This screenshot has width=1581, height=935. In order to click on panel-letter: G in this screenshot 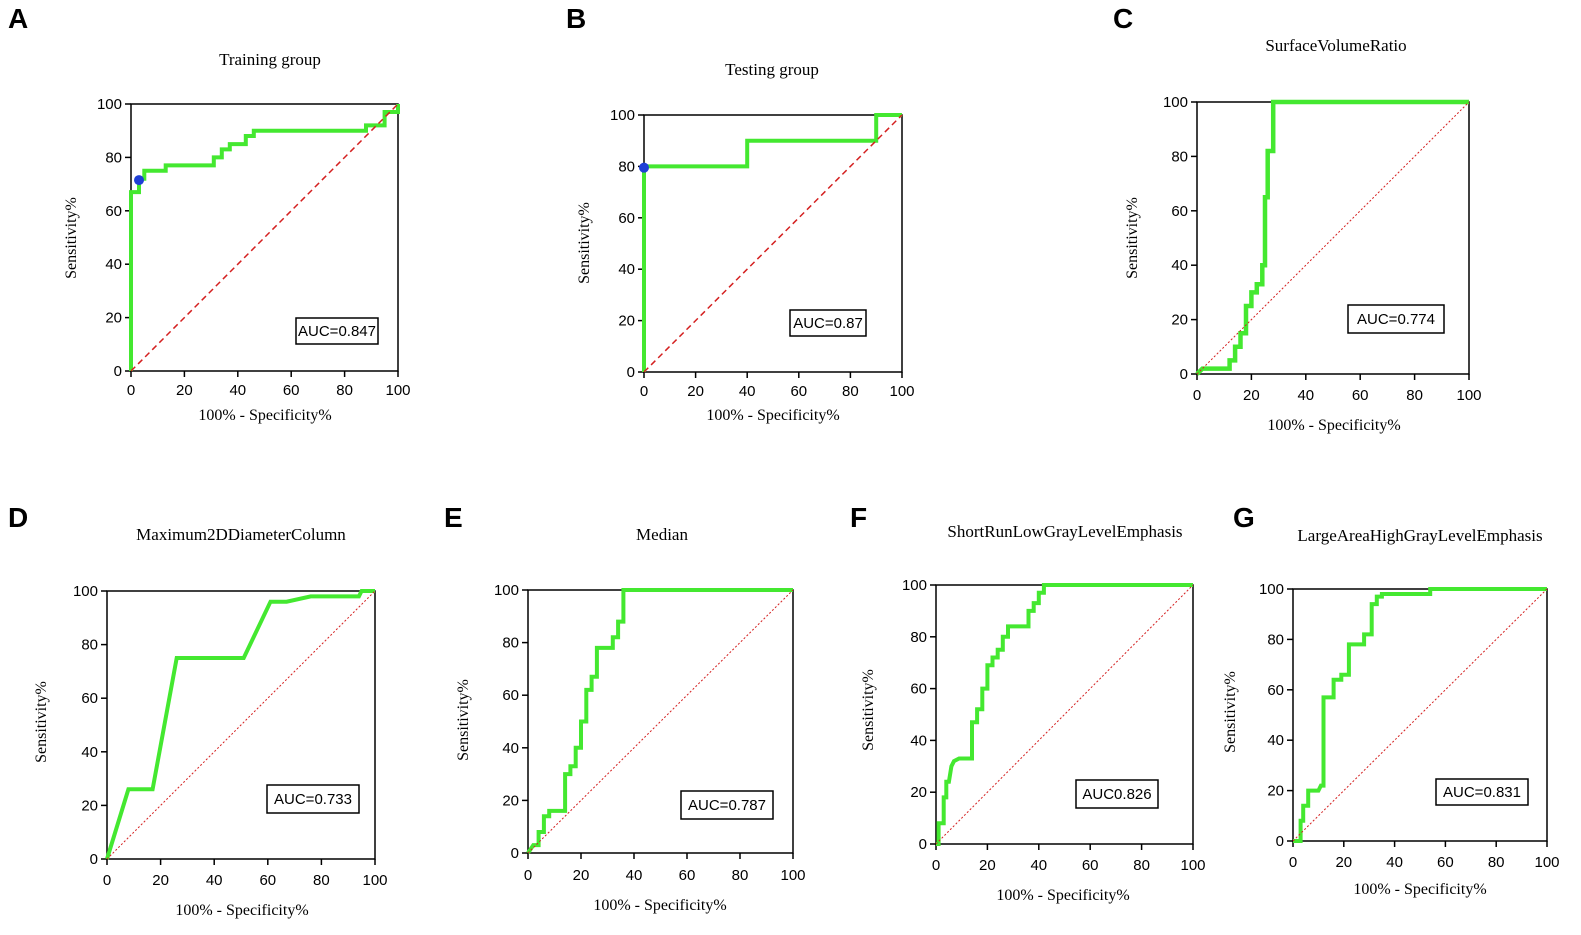, I will do `click(1244, 517)`.